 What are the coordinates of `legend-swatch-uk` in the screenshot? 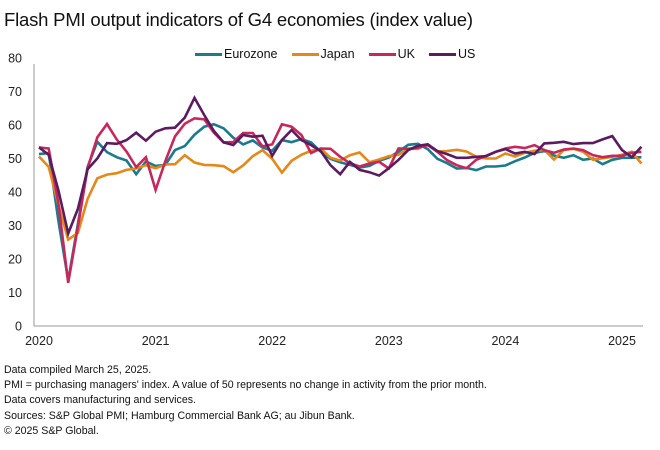 It's located at (382, 54).